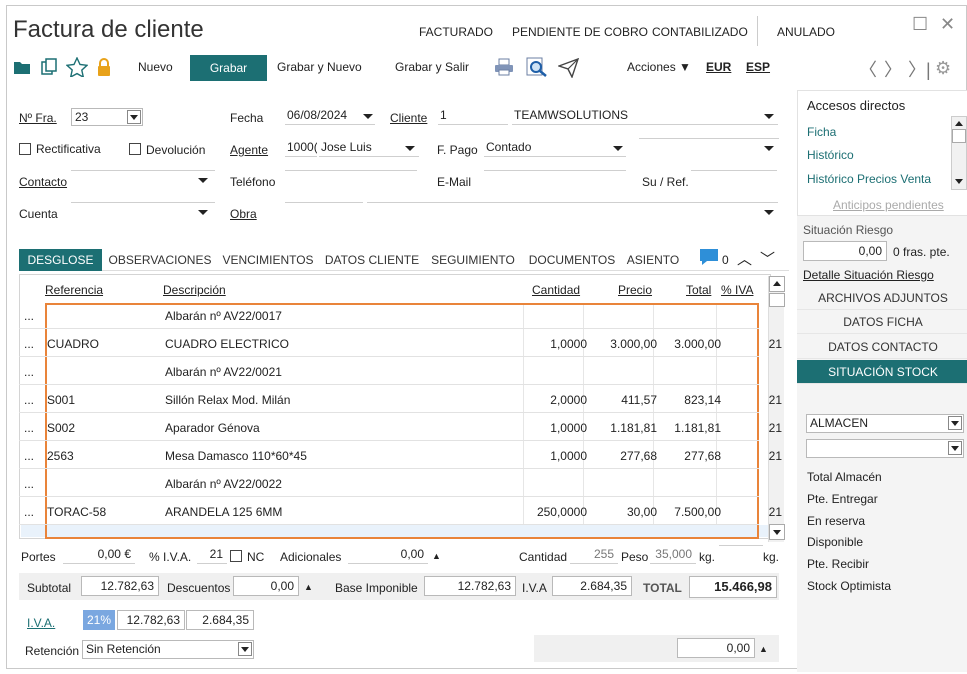 This screenshot has height=674, width=967. What do you see at coordinates (869, 179) in the screenshot?
I see `sidebar-link-historico-precios: Histórico Precios Venta` at bounding box center [869, 179].